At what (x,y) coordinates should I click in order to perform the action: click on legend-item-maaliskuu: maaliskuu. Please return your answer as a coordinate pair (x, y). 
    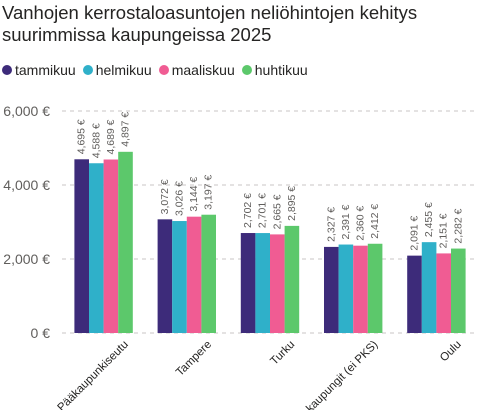
    Looking at the image, I should click on (196, 70).